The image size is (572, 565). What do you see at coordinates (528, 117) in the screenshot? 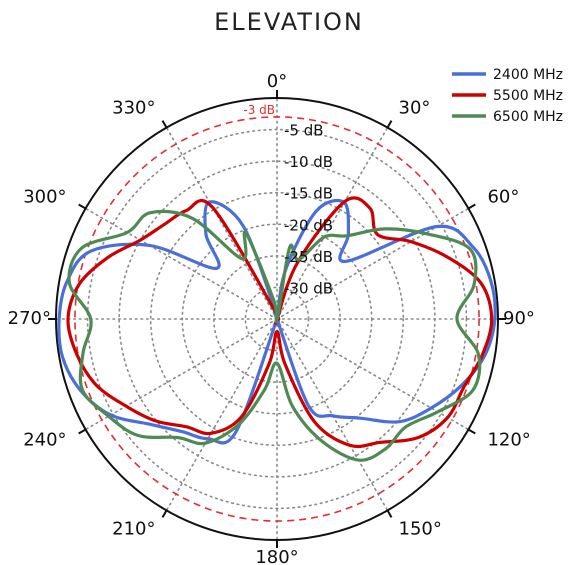
I see `legend-label-2: 6500 MHz` at bounding box center [528, 117].